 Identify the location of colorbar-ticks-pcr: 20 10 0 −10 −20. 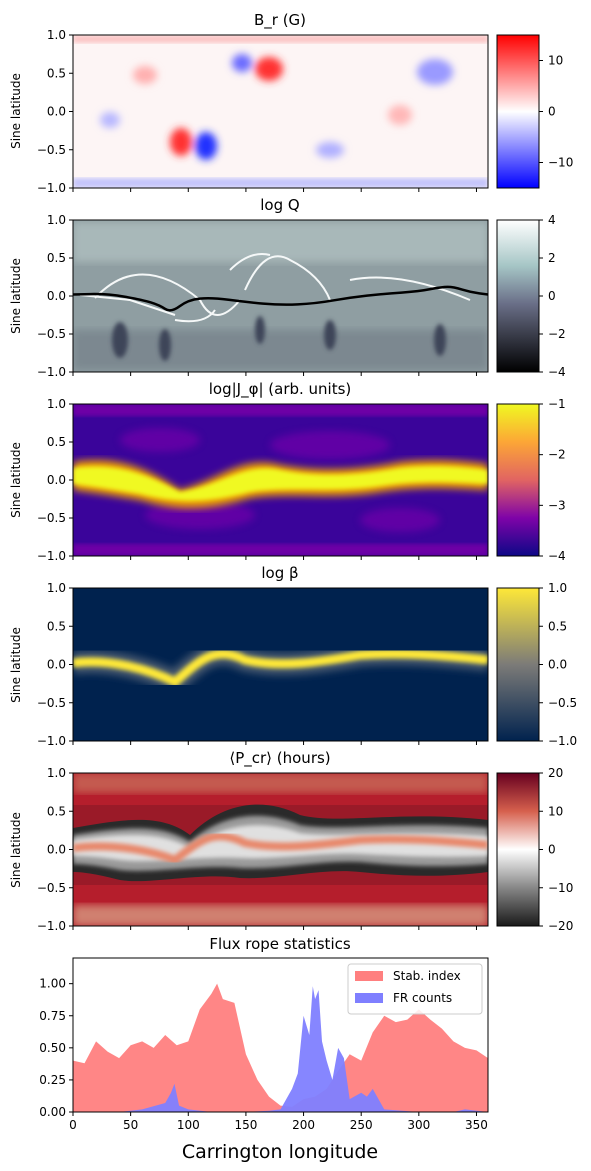
(556, 849).